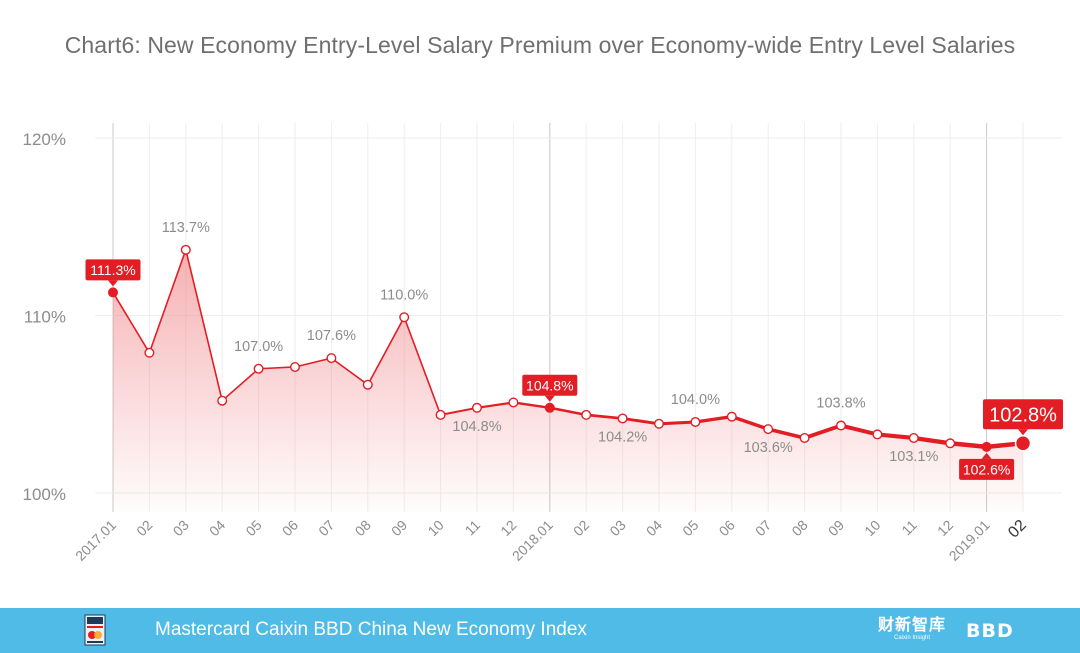 Image resolution: width=1080 pixels, height=653 pixels. Describe the element at coordinates (768, 448) in the screenshot. I see `data-label: 103.6%` at that location.